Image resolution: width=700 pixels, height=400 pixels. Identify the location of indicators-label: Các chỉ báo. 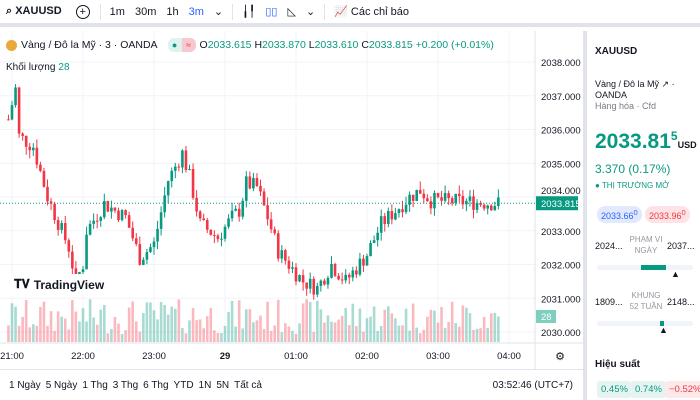
(380, 12).